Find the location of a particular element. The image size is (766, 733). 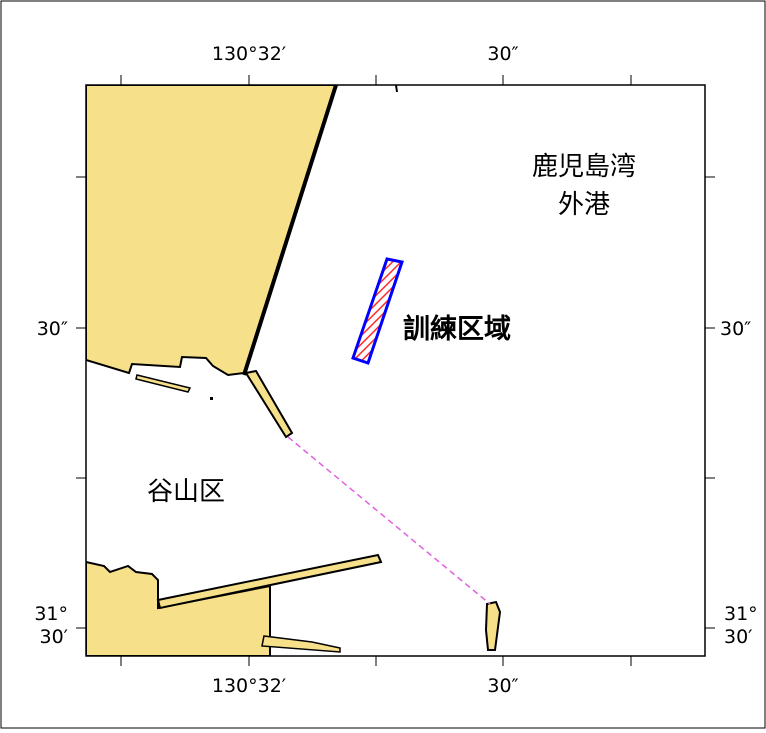

offshore-breakwater is located at coordinates (493, 625).